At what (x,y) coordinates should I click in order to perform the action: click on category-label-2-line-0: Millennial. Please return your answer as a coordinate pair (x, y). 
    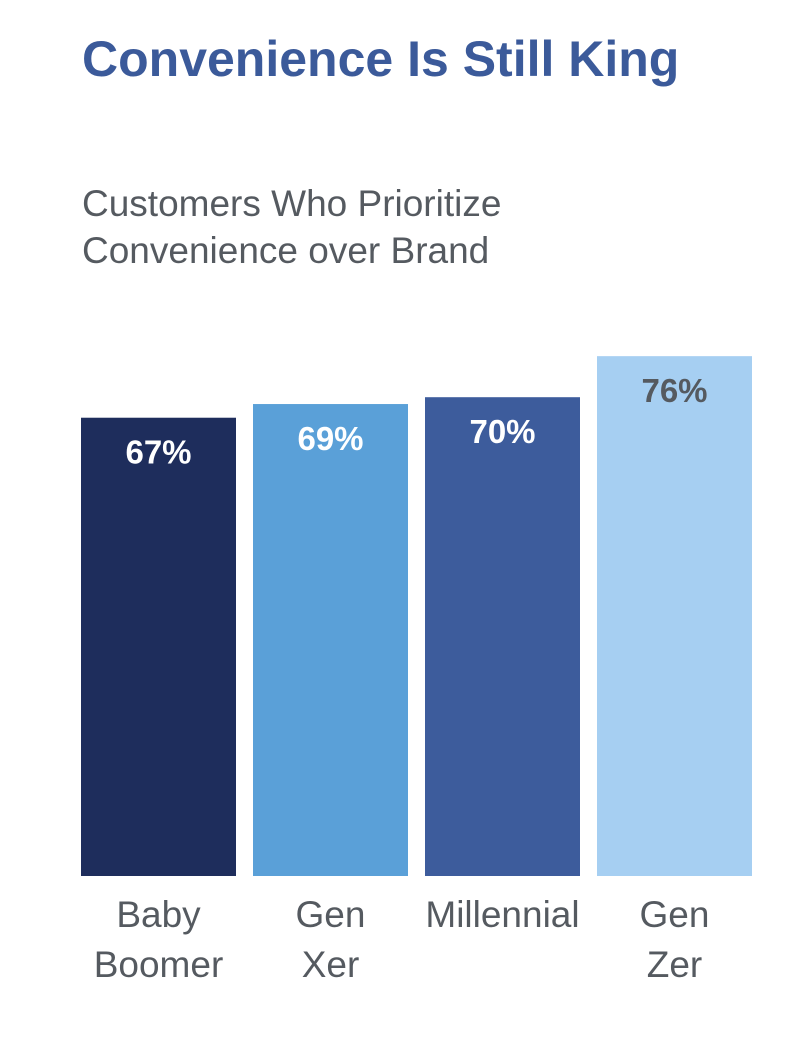
    Looking at the image, I should click on (502, 914).